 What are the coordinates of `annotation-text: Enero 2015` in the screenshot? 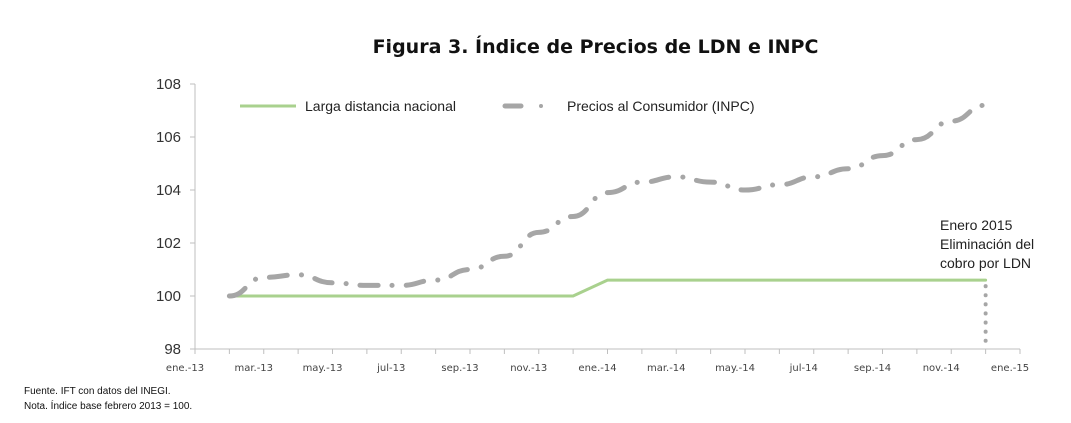 It's located at (976, 225).